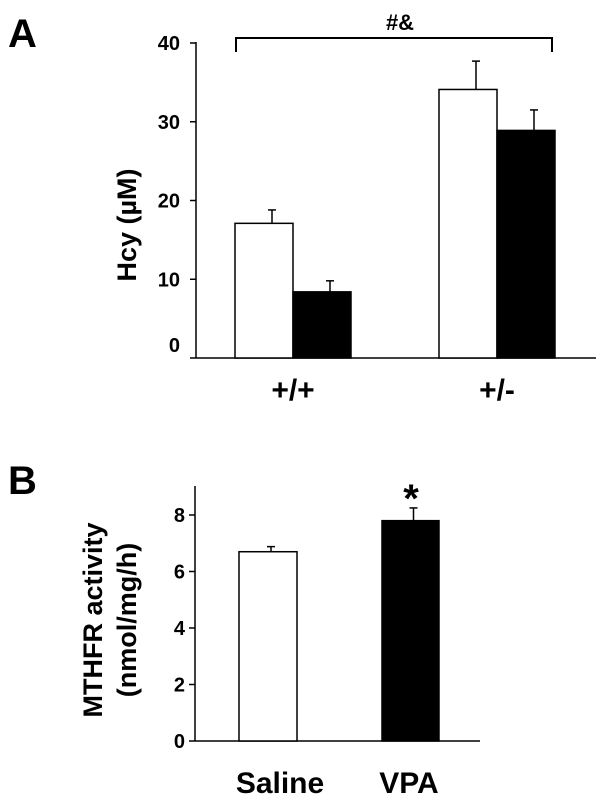  Describe the element at coordinates (93, 619) in the screenshot. I see `panel-b-y-axis-label: MTHFR activity` at that location.